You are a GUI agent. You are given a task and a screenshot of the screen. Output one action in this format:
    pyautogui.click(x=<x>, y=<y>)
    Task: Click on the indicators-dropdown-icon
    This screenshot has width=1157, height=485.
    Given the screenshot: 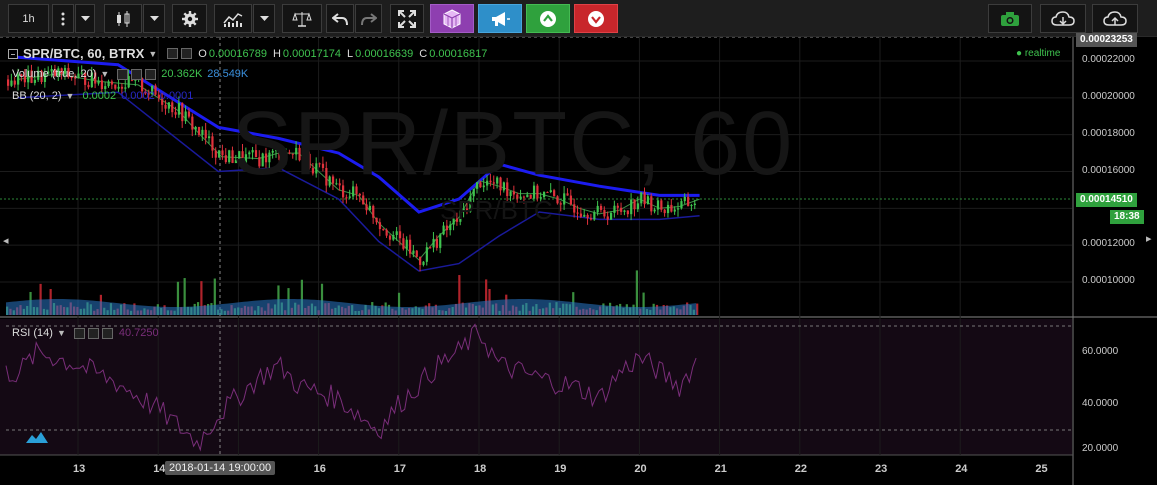 What is the action you would take?
    pyautogui.click(x=264, y=18)
    